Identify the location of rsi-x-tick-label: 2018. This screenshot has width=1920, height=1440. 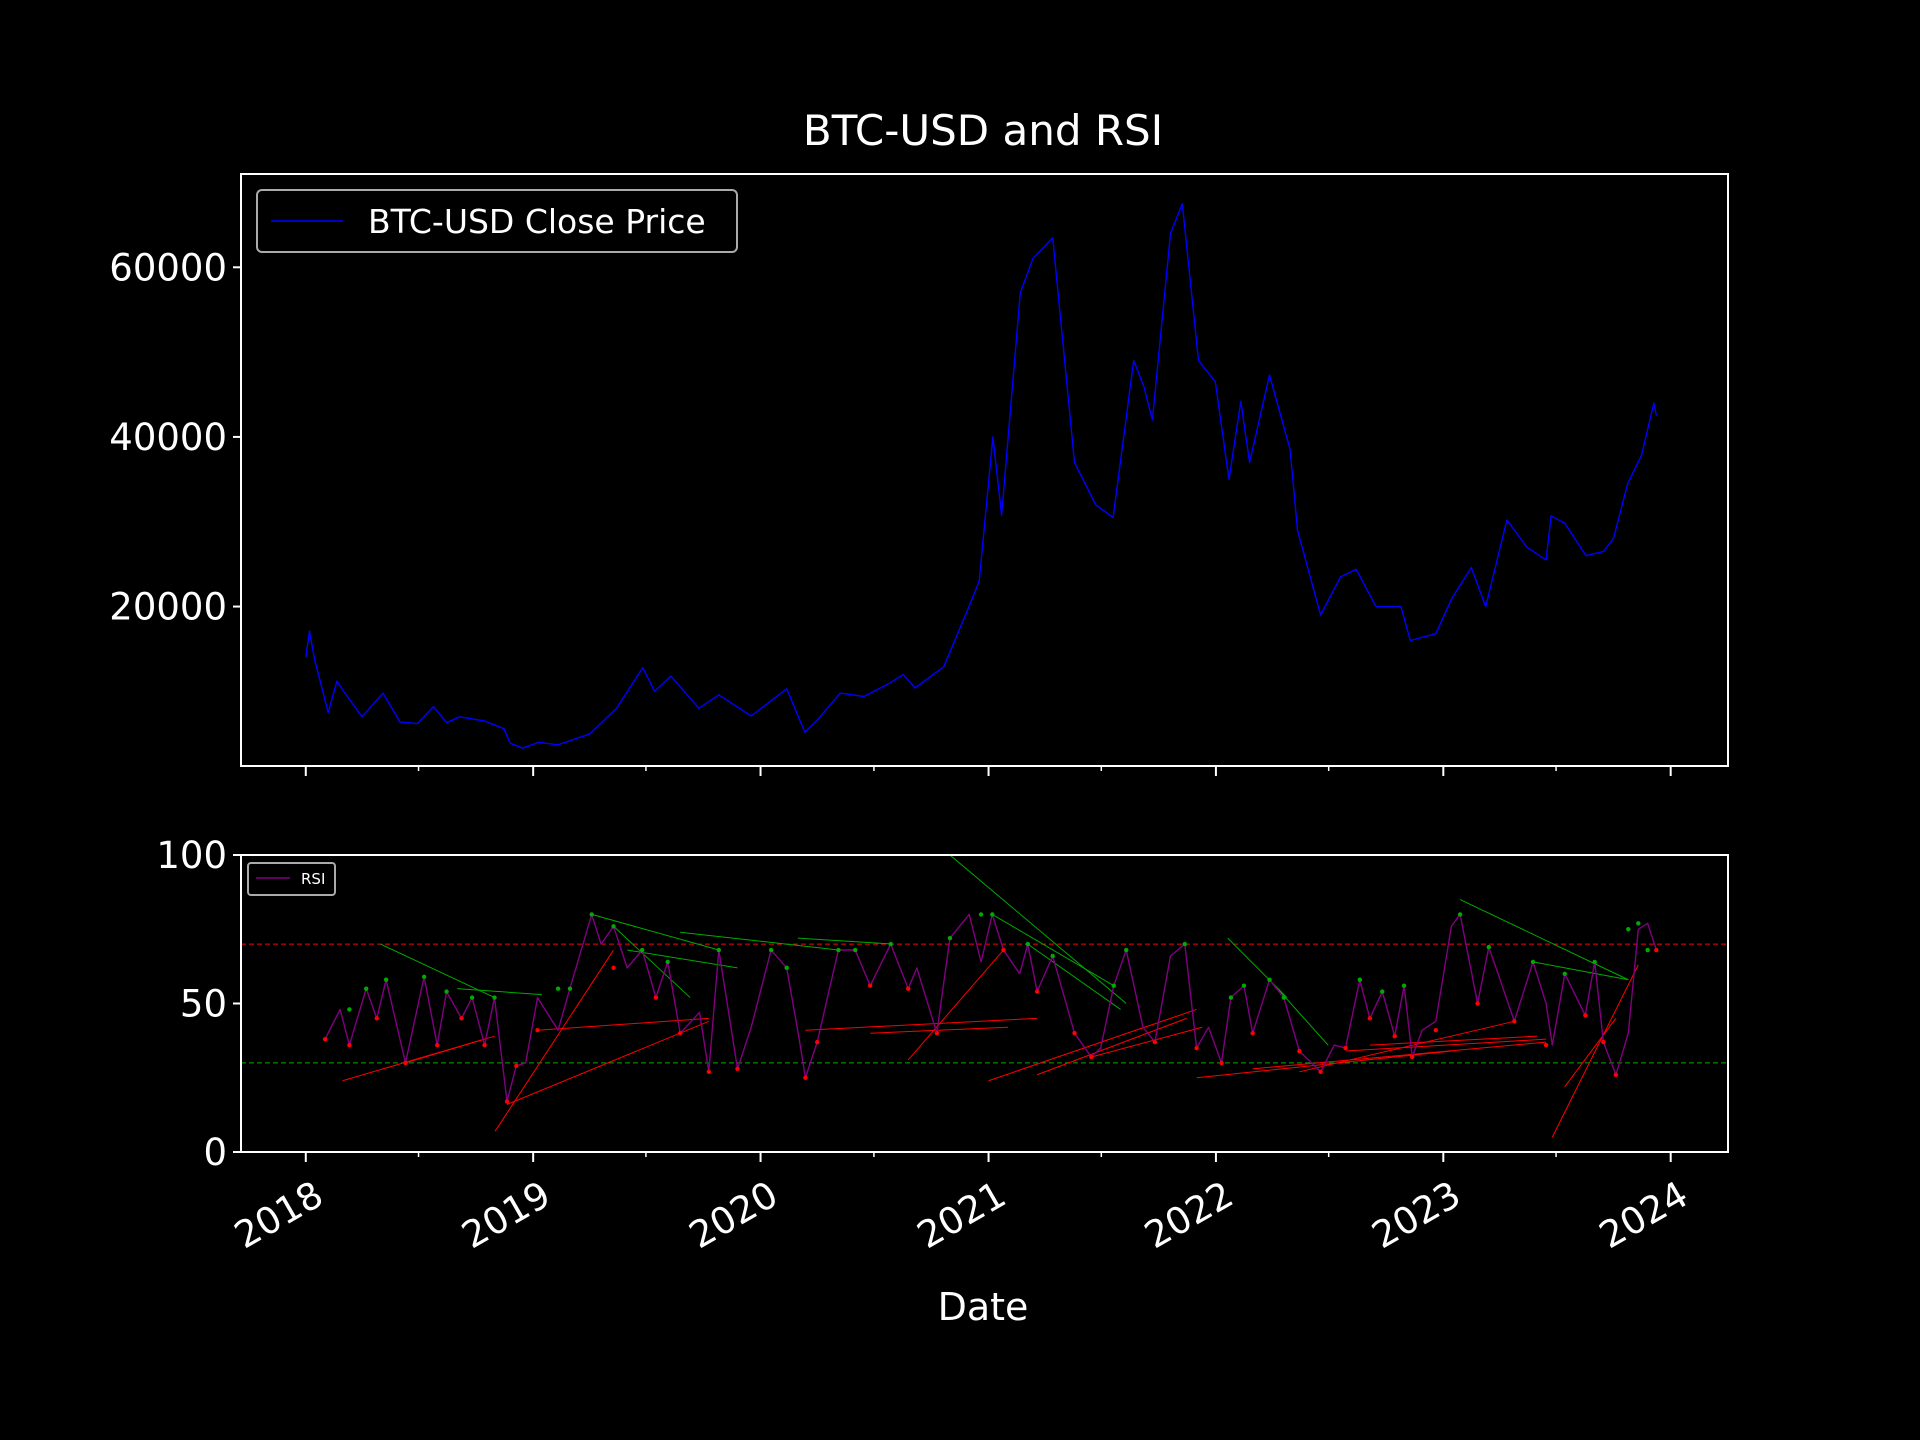
(278, 1215).